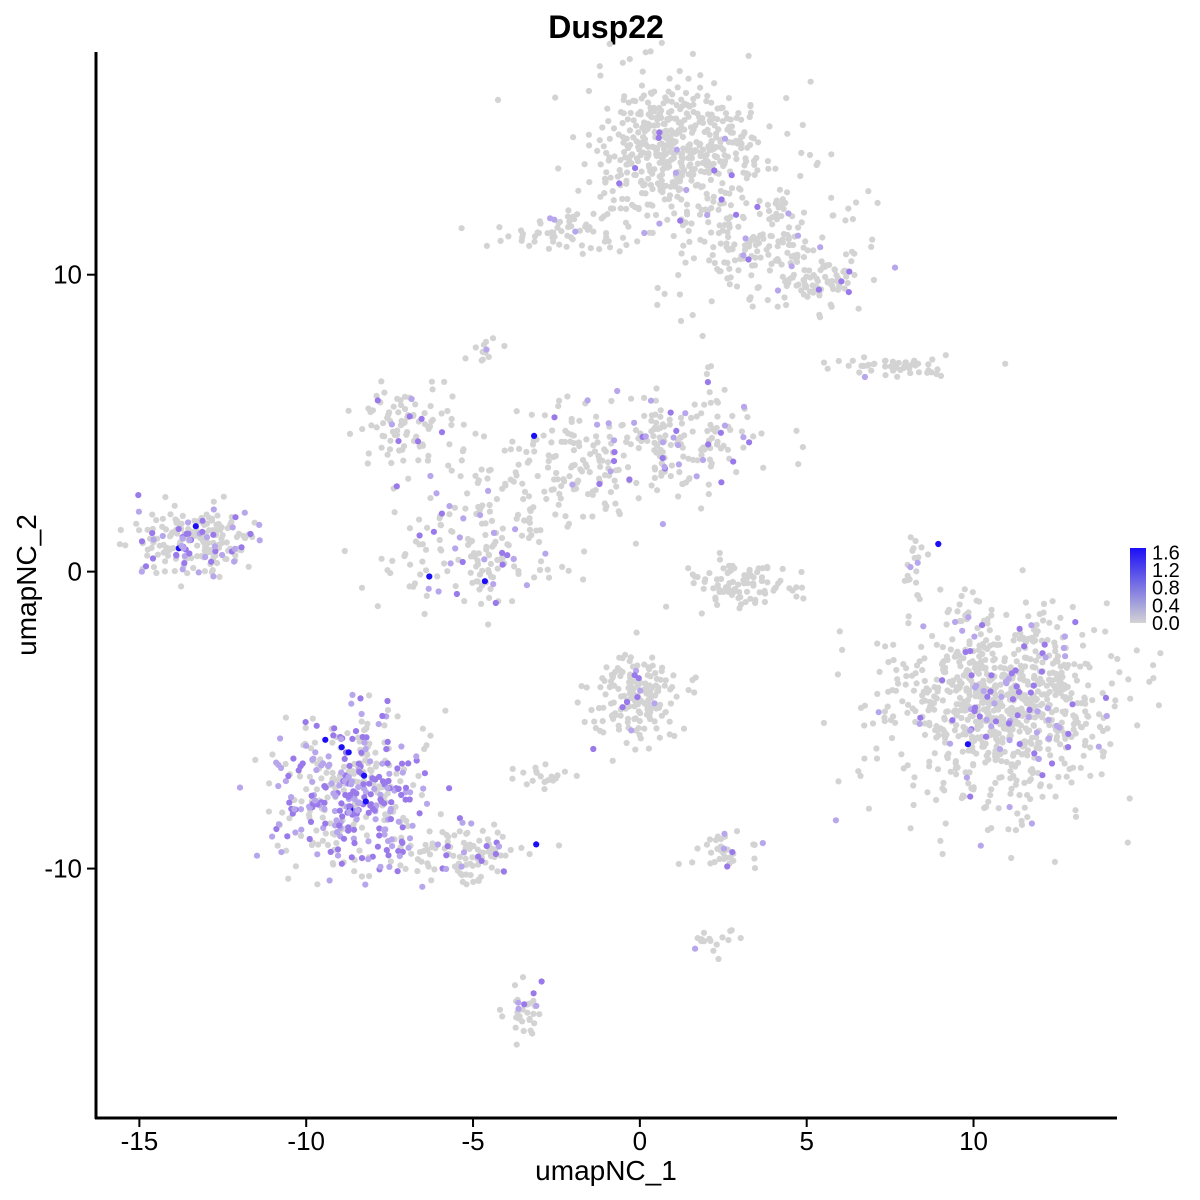  Describe the element at coordinates (1166, 553) in the screenshot. I see `legend-tick-label: 1.6` at that location.